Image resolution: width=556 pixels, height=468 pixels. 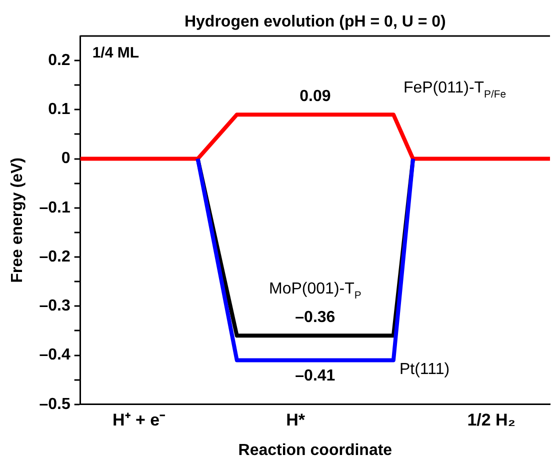 What do you see at coordinates (54, 404) in the screenshot?
I see `y-tick-label: –0.5` at bounding box center [54, 404].